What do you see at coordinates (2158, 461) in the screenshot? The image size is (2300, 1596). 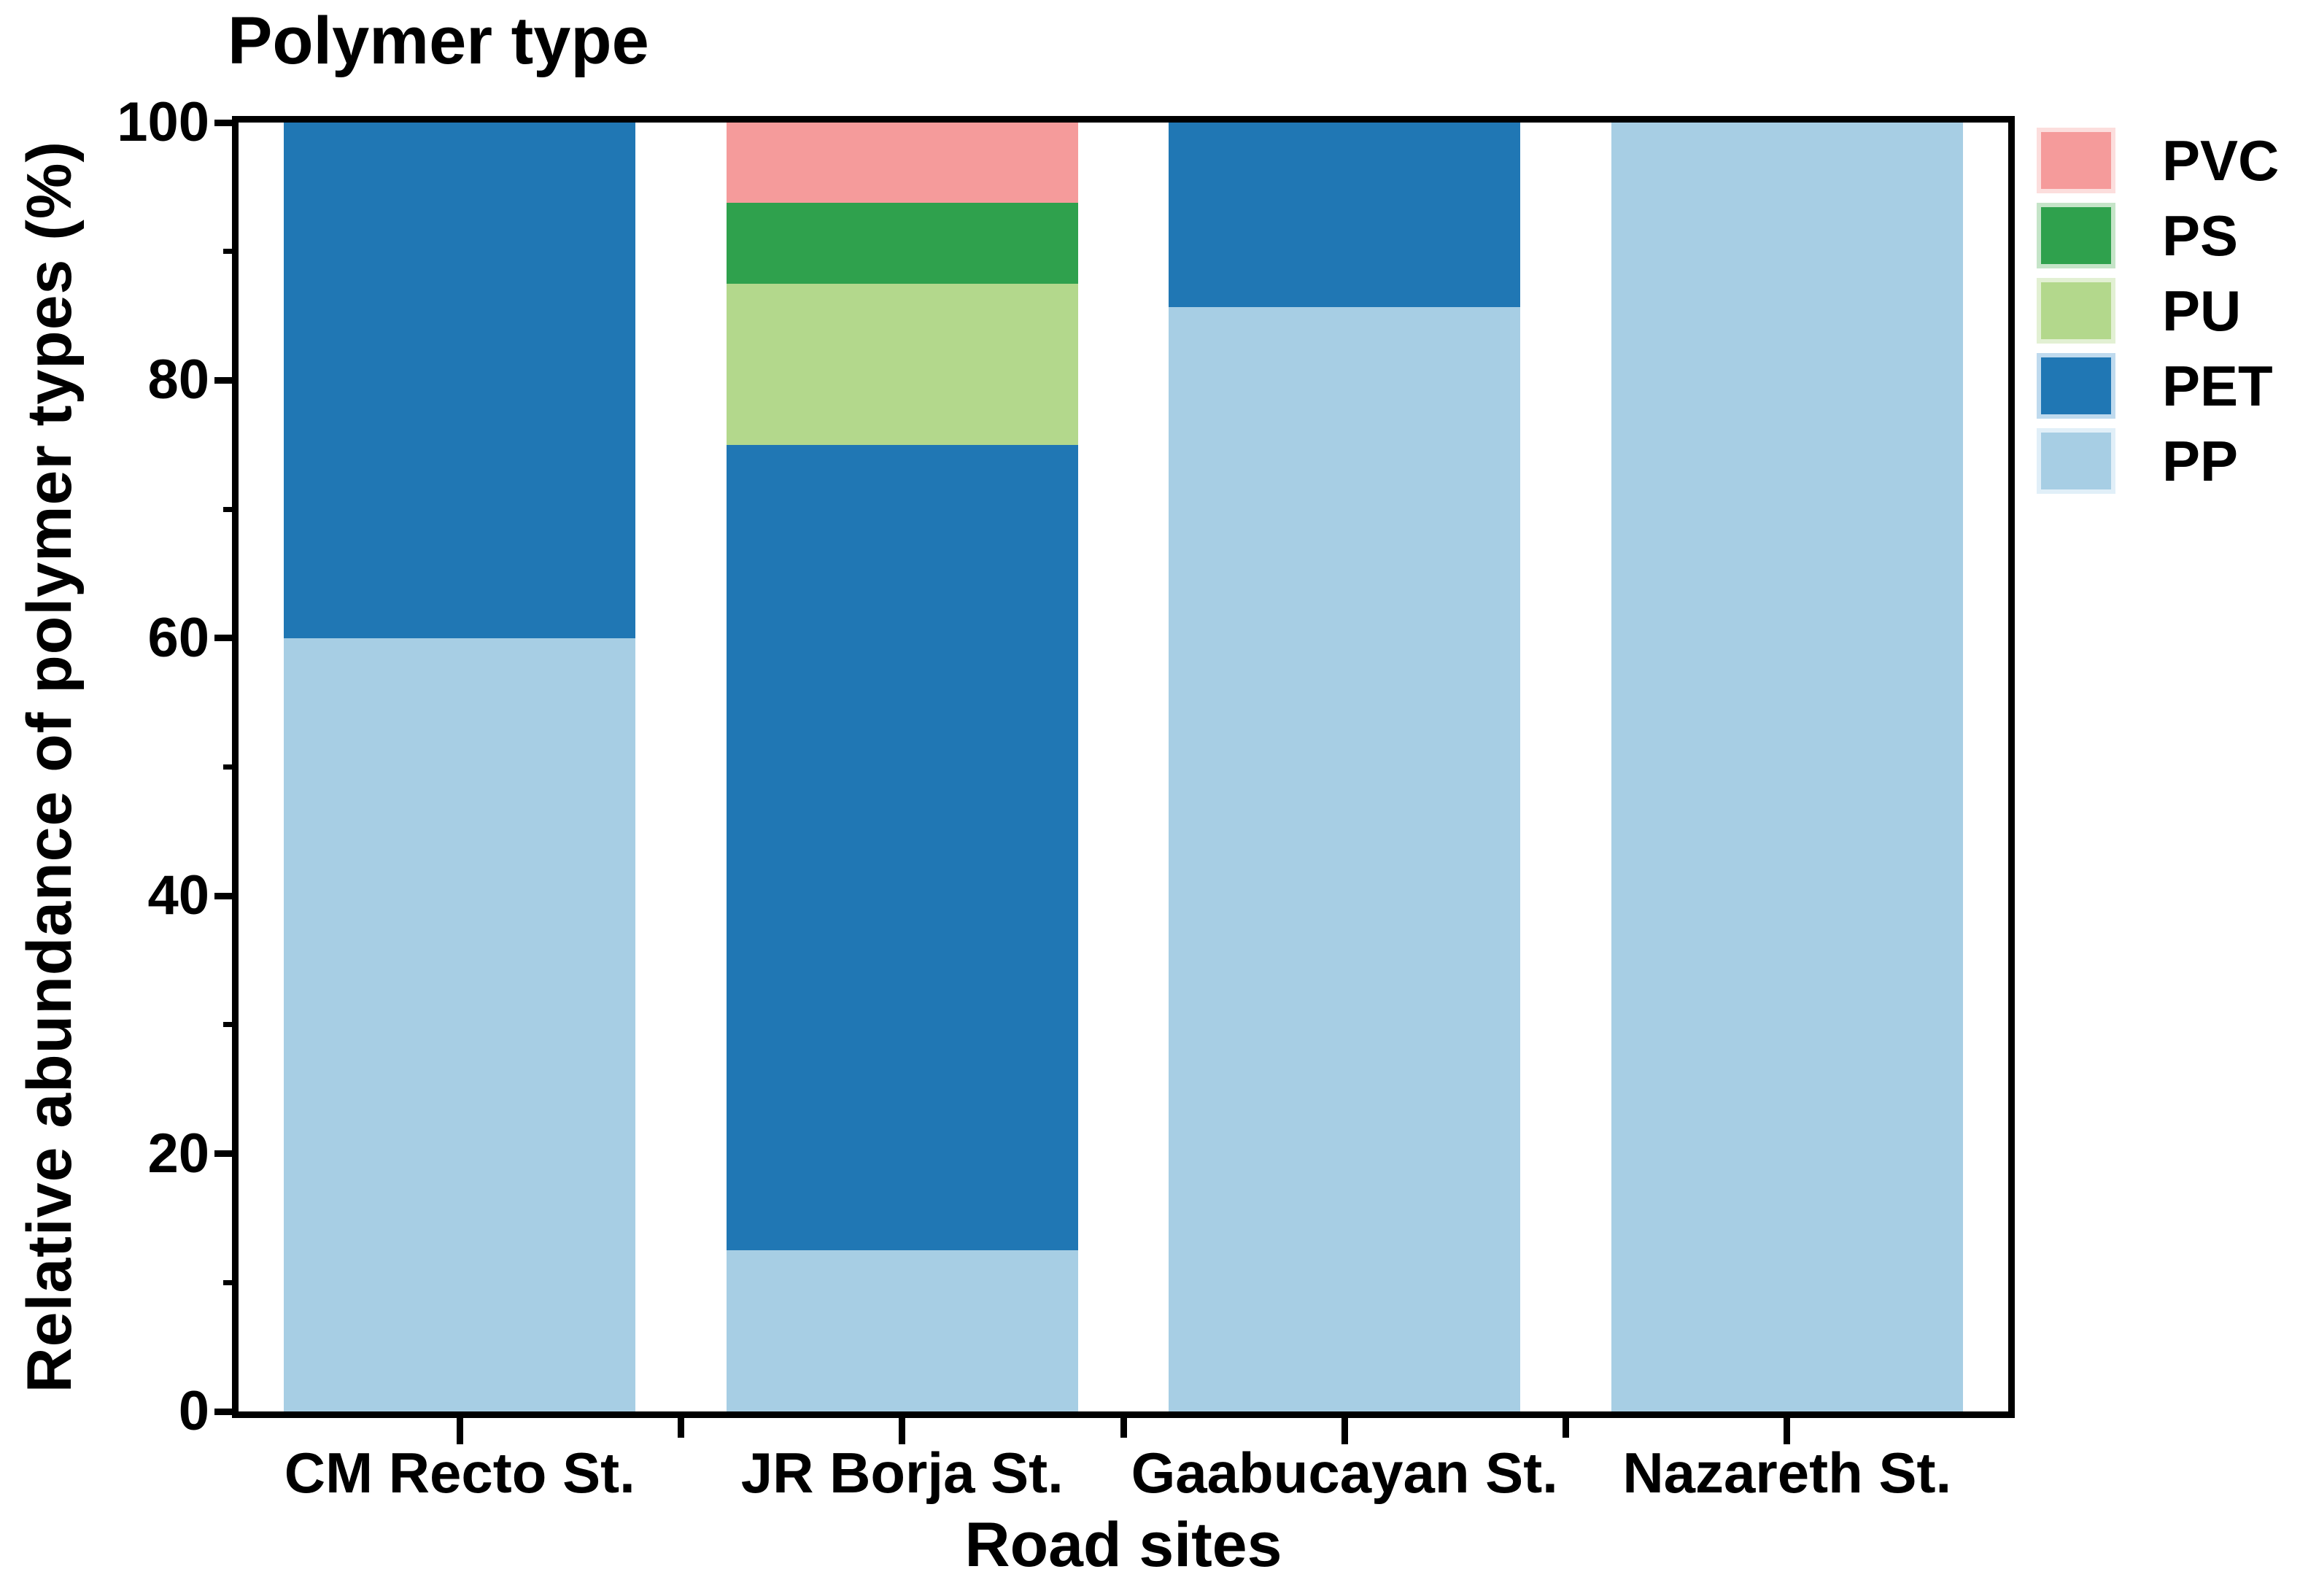 I see `legend-row-pp: PP` at bounding box center [2158, 461].